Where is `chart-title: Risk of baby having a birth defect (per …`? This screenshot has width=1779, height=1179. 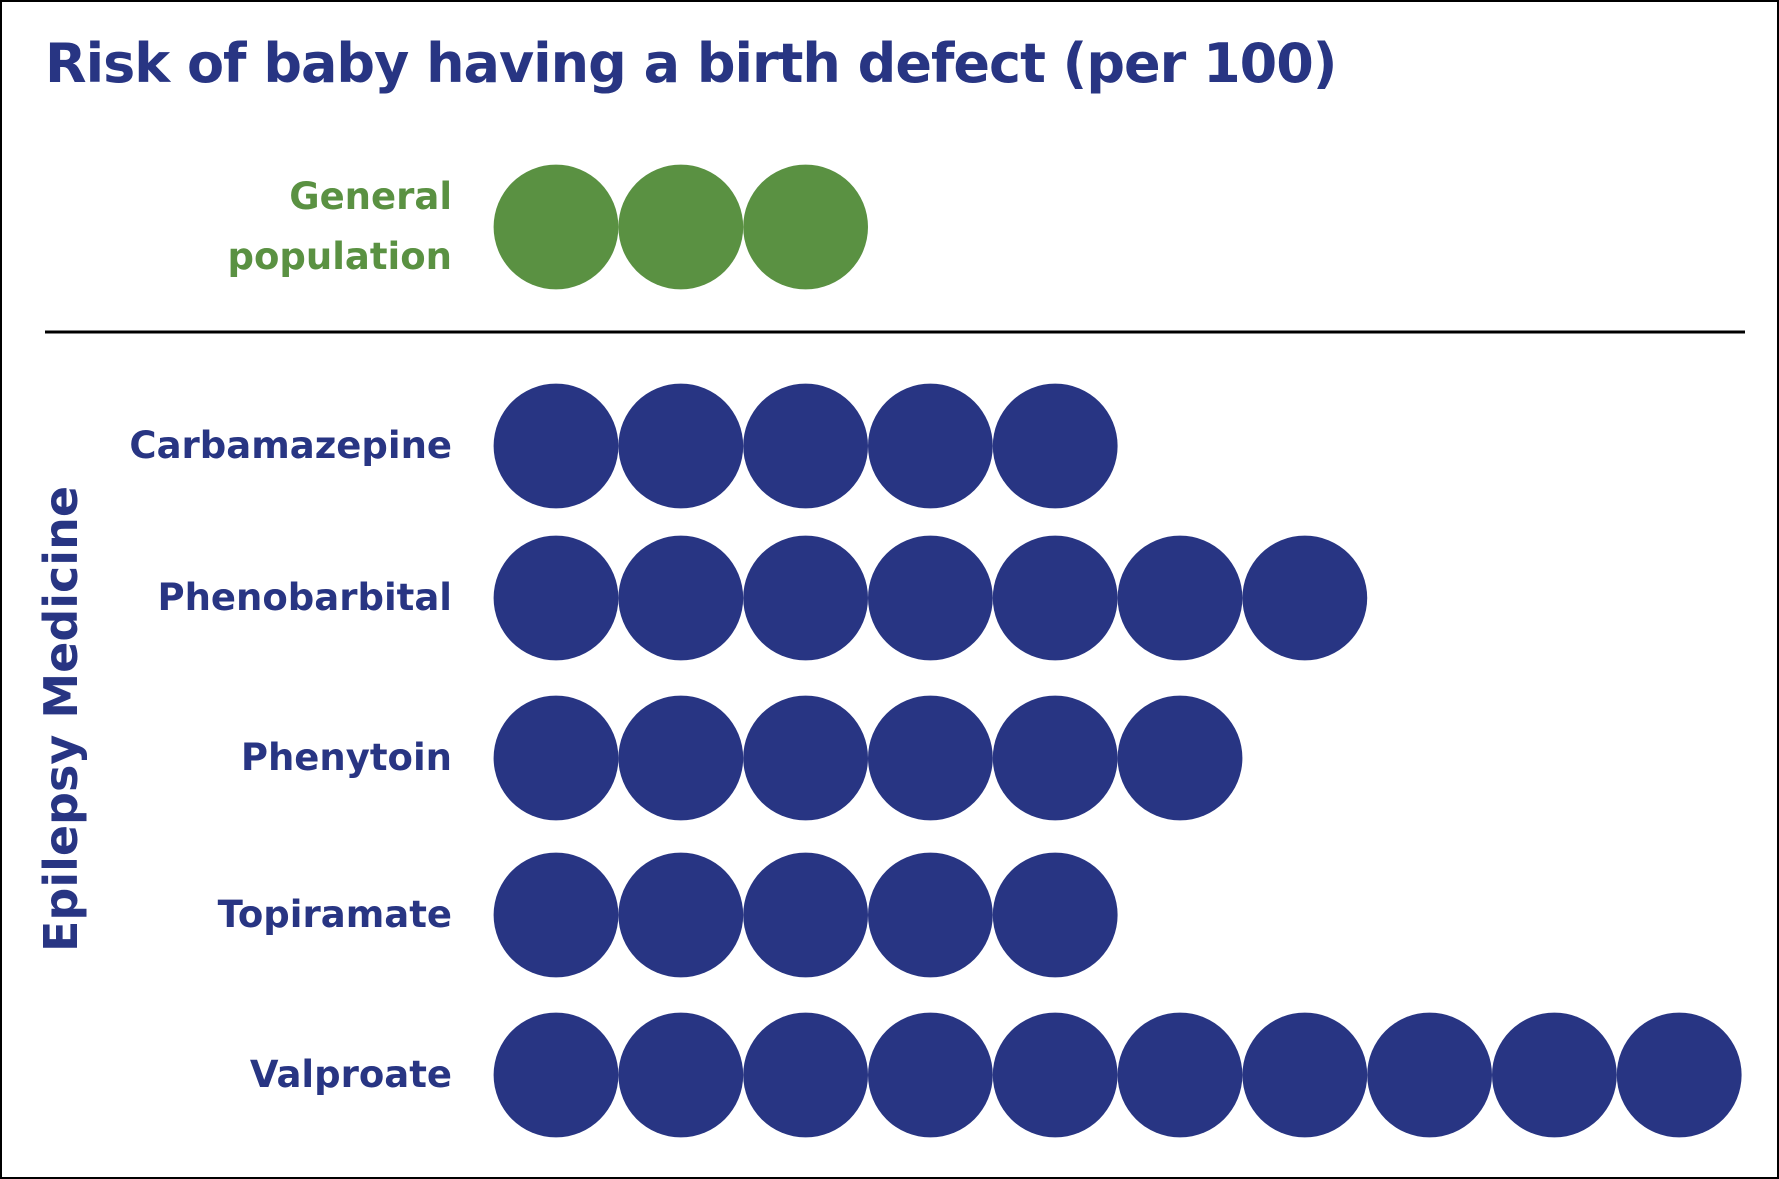 chart-title: Risk of baby having a birth defect (per … is located at coordinates (691, 63).